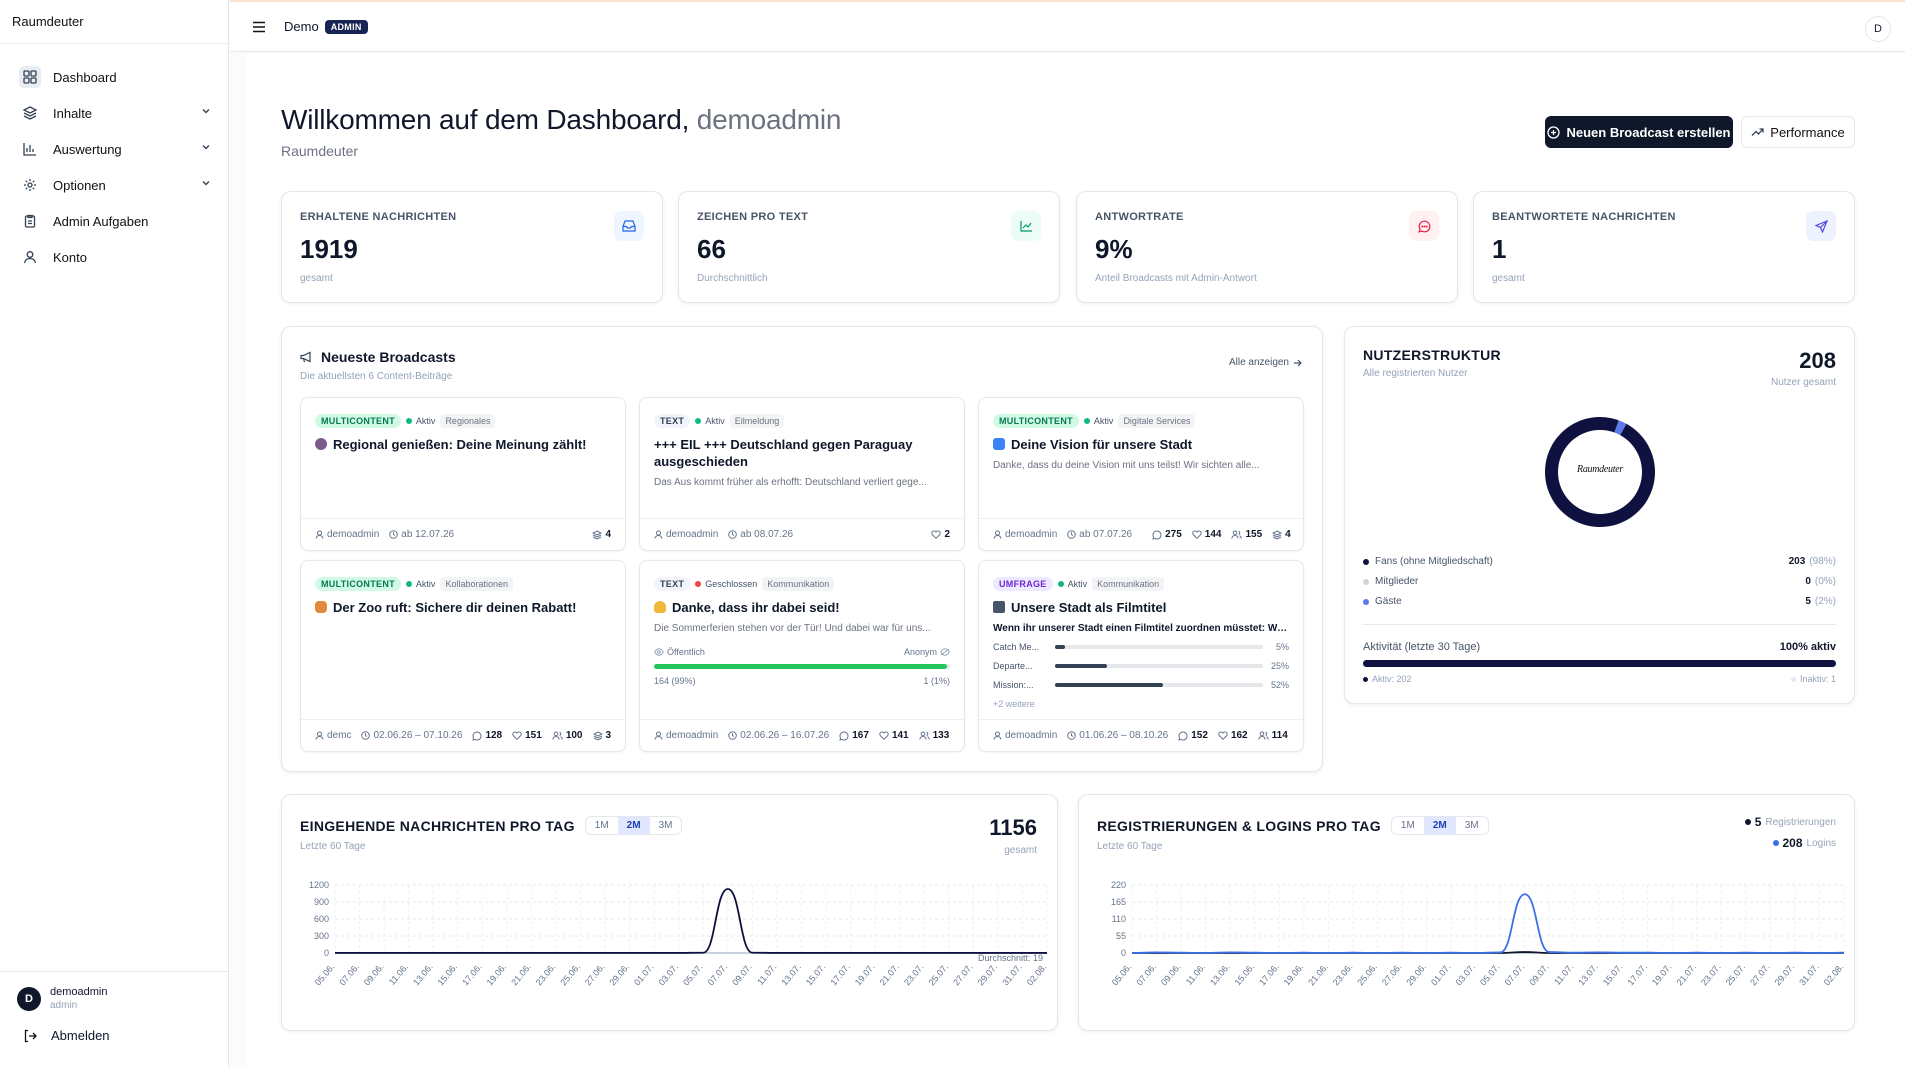  Describe the element at coordinates (114, 257) in the screenshot. I see `sidebar-item-konto: Konto` at that location.